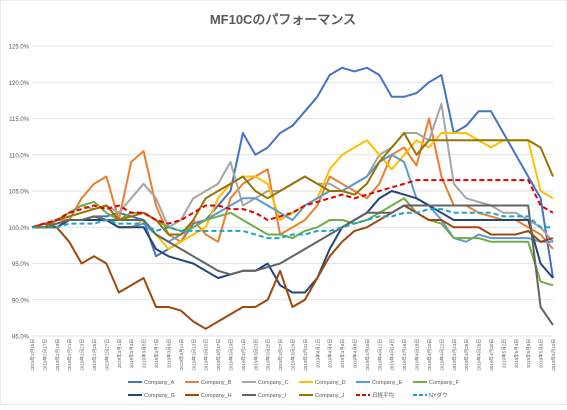 The height and width of the screenshot is (410, 567). Describe the element at coordinates (528, 353) in the screenshot. I see `x-tick-label: 2019年5月6日` at that location.